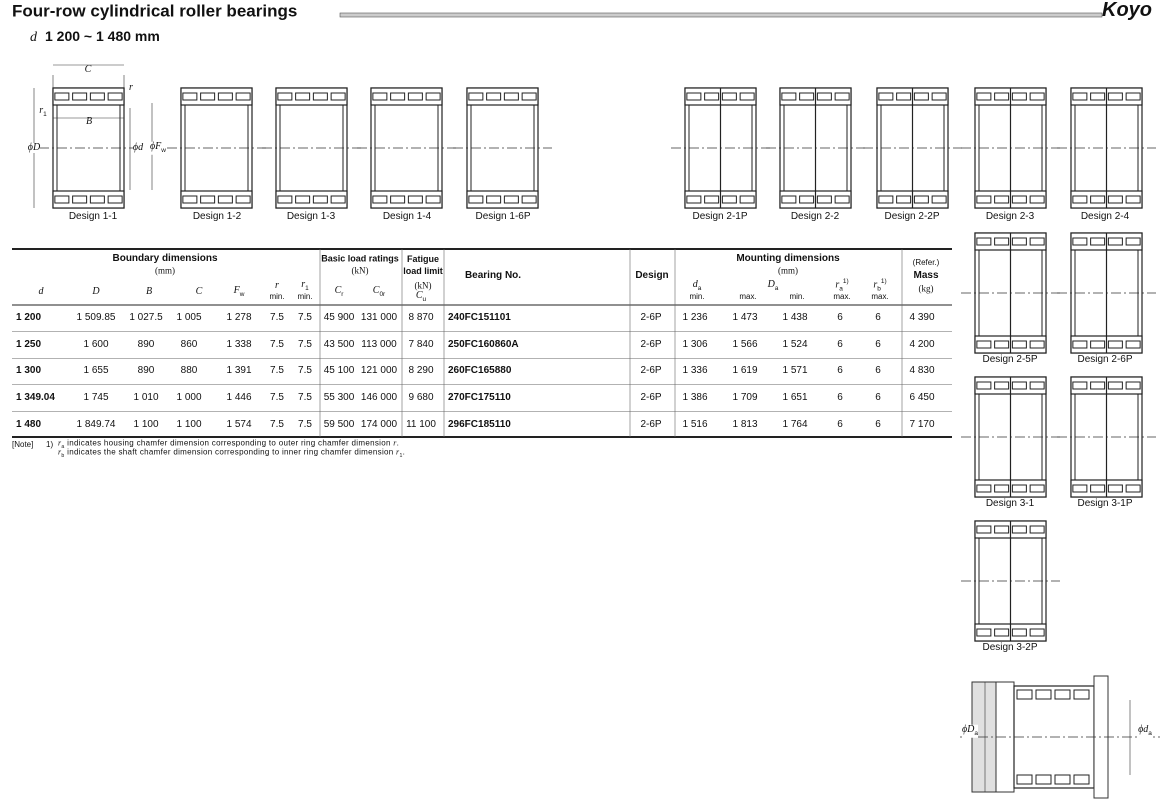  Describe the element at coordinates (1010, 647) in the screenshot. I see `design-label: Design 3-2P` at that location.